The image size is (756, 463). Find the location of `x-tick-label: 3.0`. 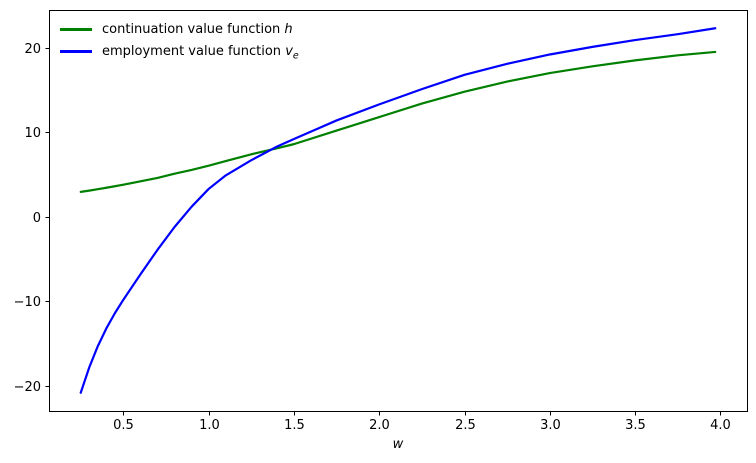

x-tick-label: 3.0 is located at coordinates (550, 425).